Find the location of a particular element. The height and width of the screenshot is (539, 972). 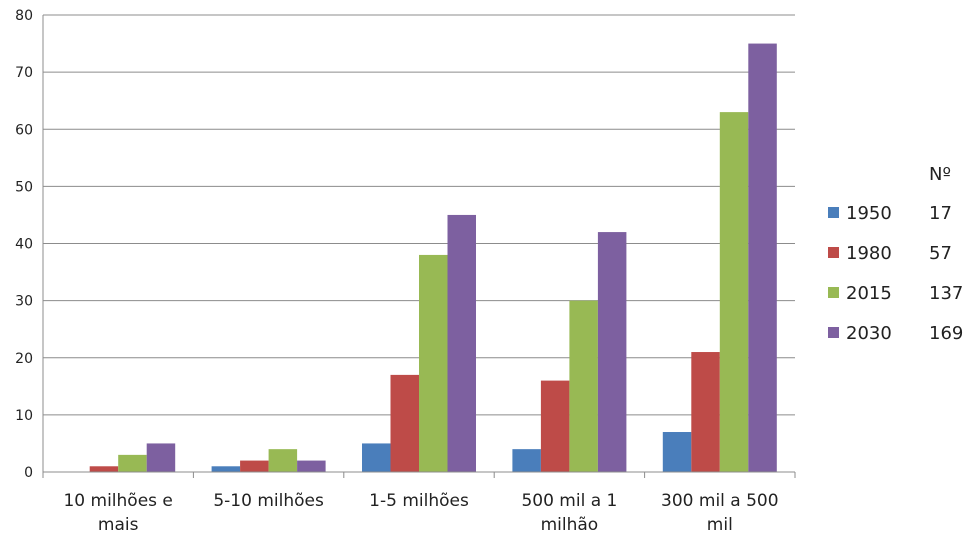

y-tick-label: 80 is located at coordinates (24, 16).